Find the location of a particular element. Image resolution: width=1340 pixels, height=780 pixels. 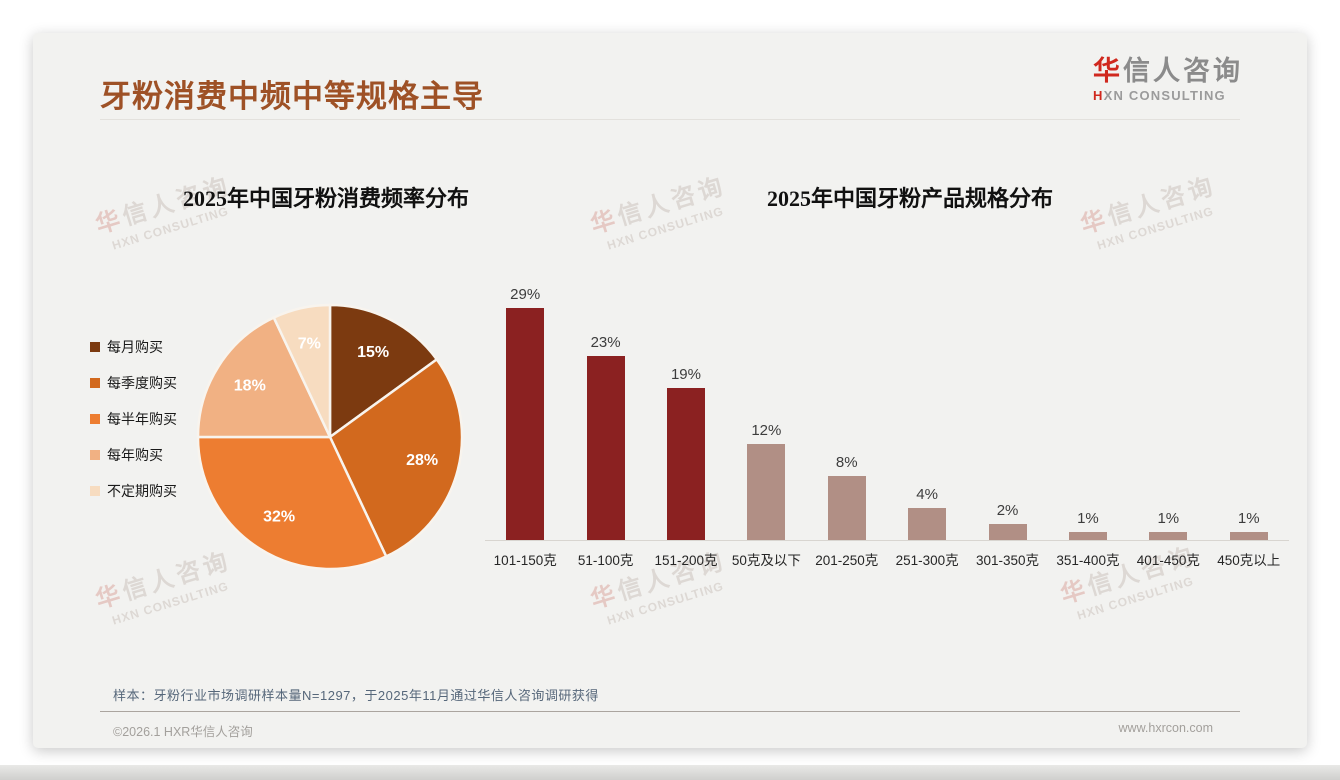

legend-label: 每年购买 is located at coordinates (135, 455).